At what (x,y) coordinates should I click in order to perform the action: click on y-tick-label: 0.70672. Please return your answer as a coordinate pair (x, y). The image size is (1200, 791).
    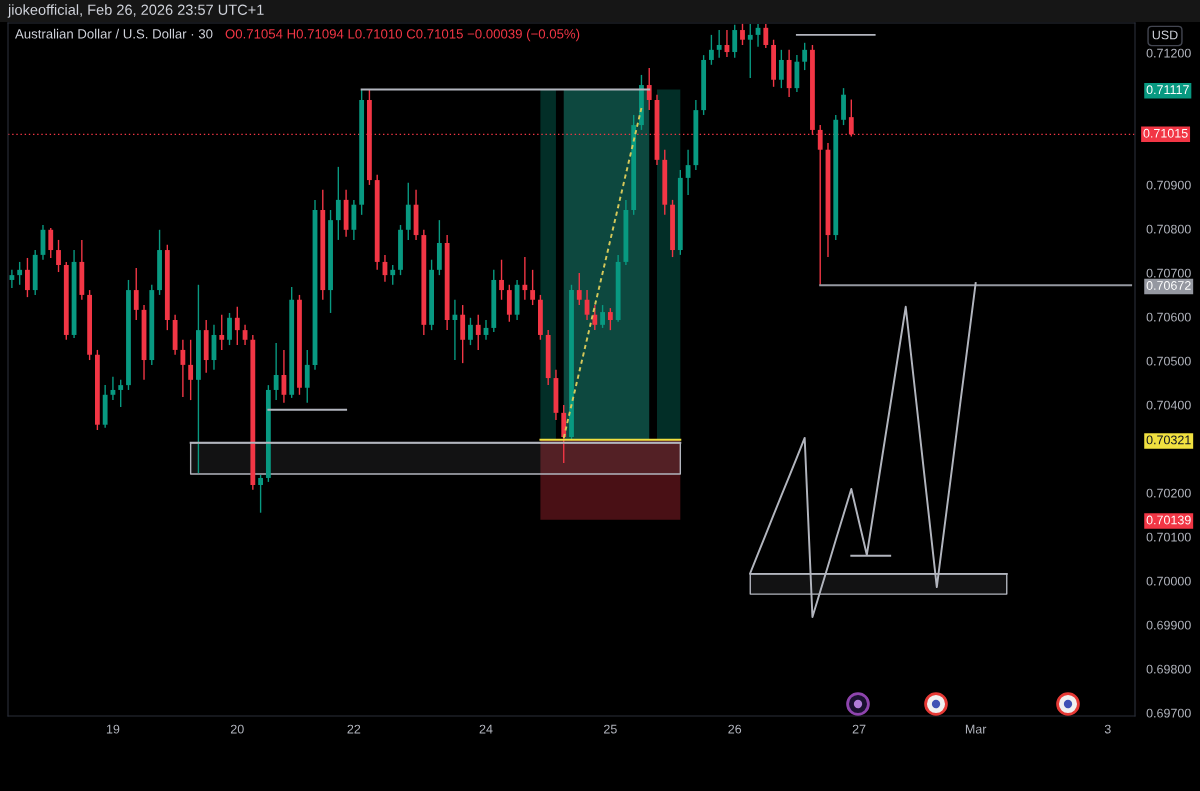
    Looking at the image, I should click on (1168, 285).